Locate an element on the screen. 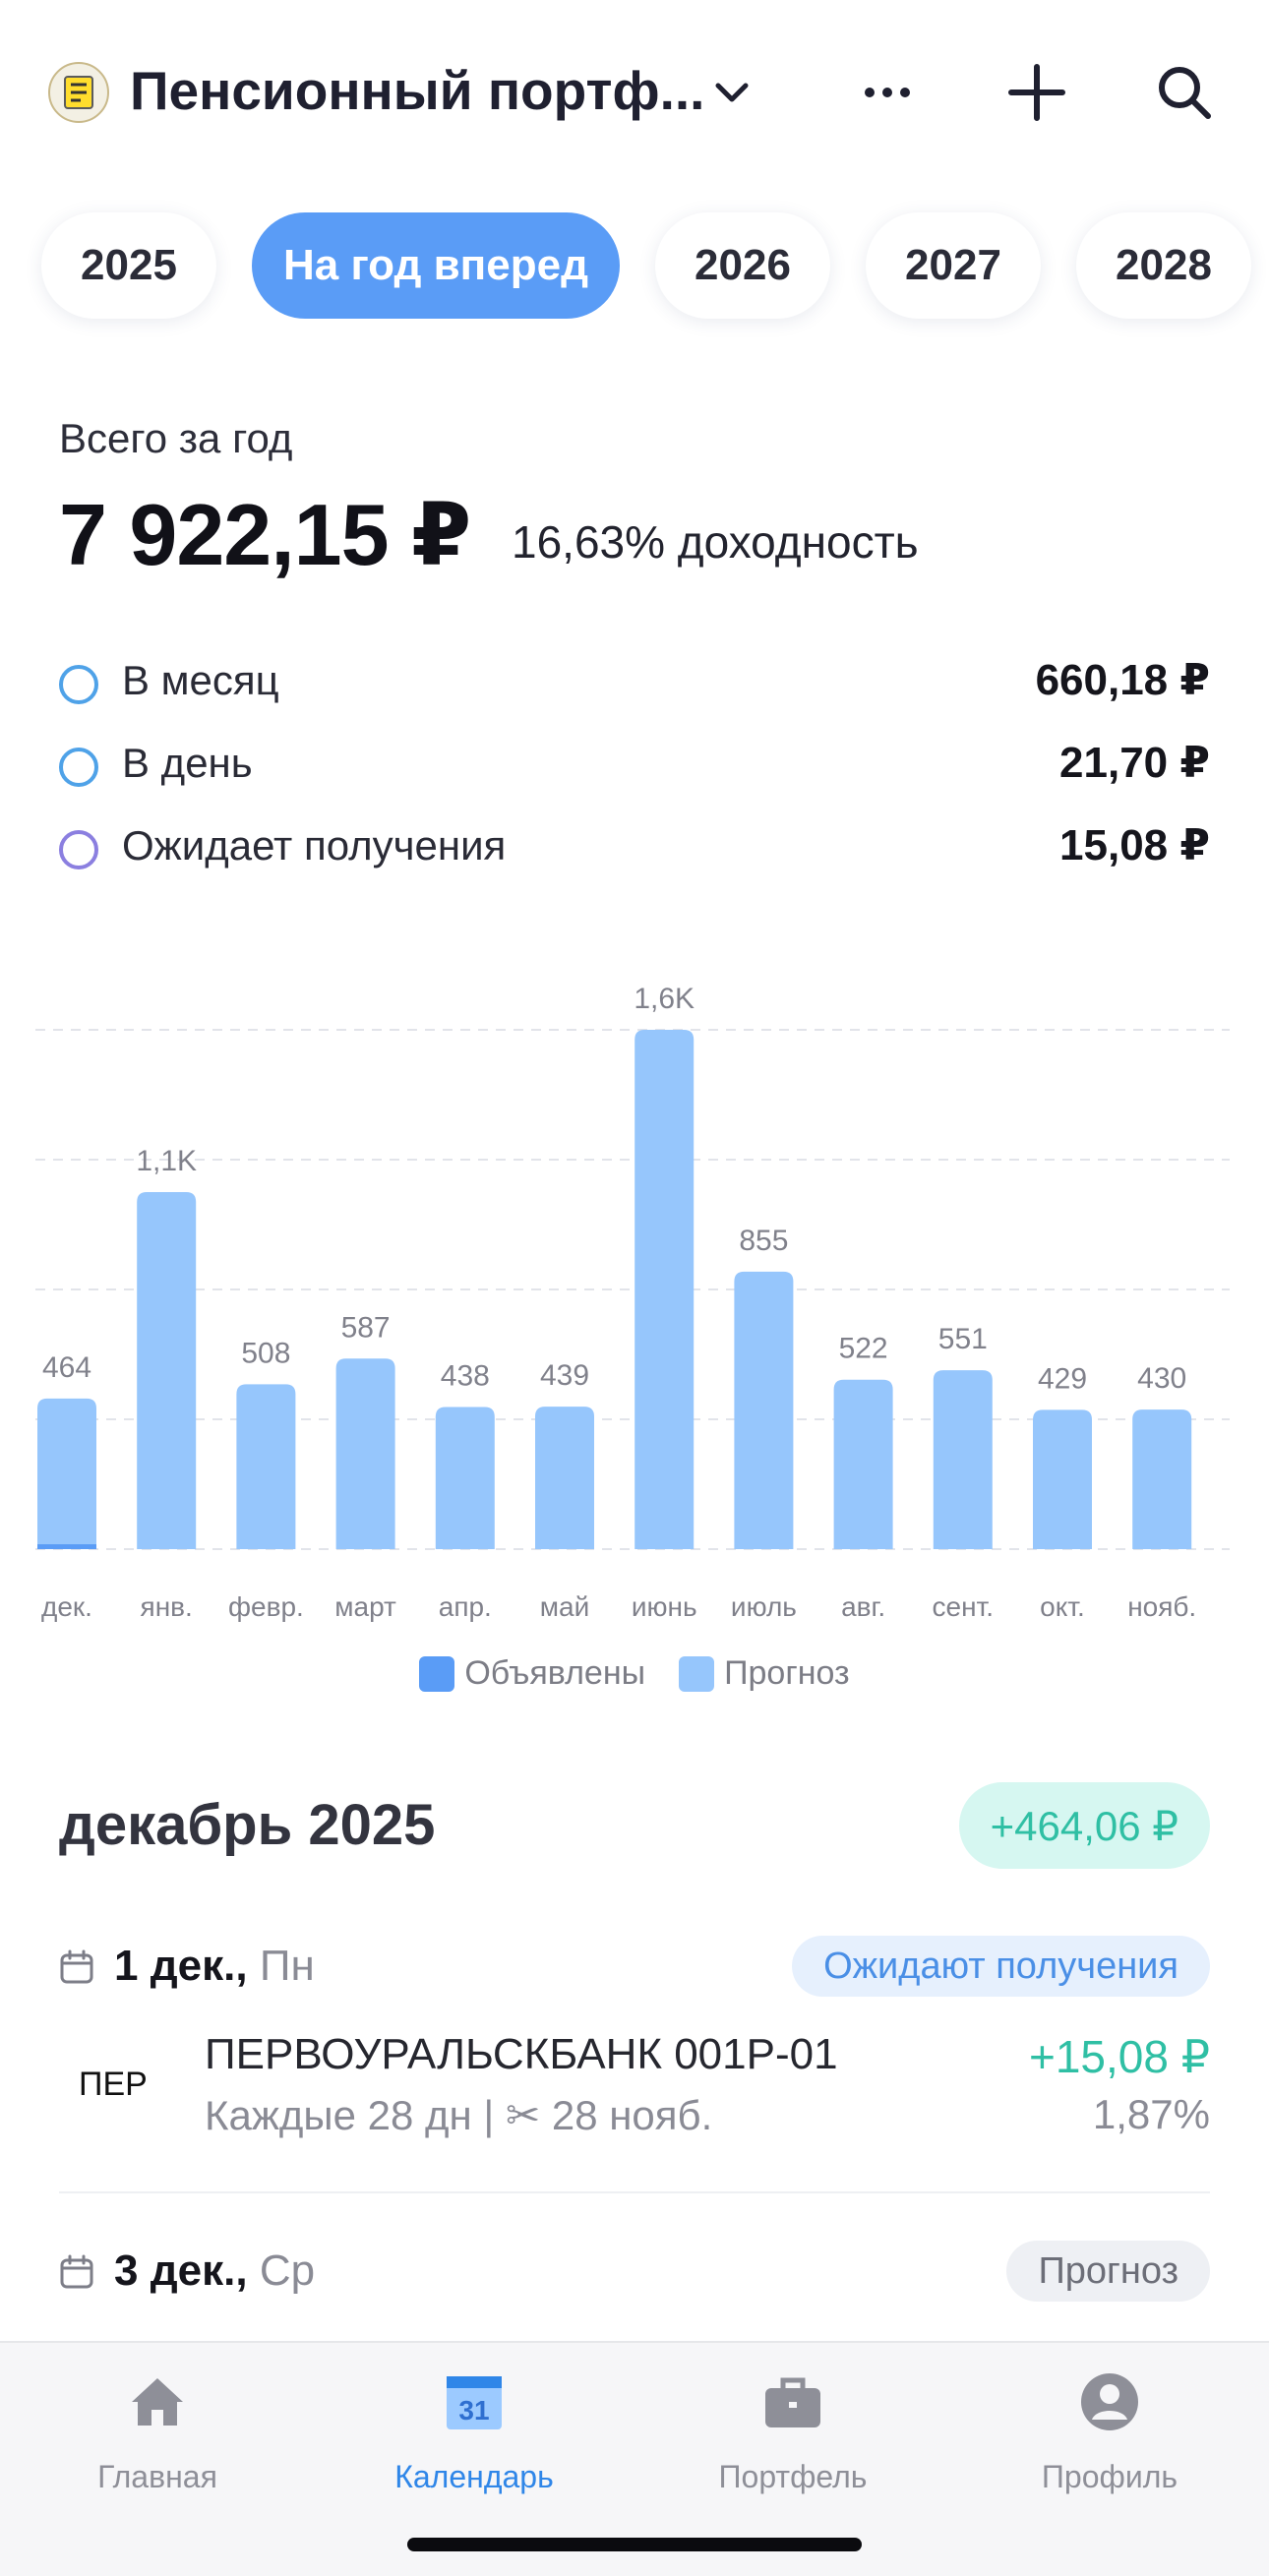 This screenshot has height=2576, width=1269. tab-year-ahead: На год вперед is located at coordinates (436, 265).